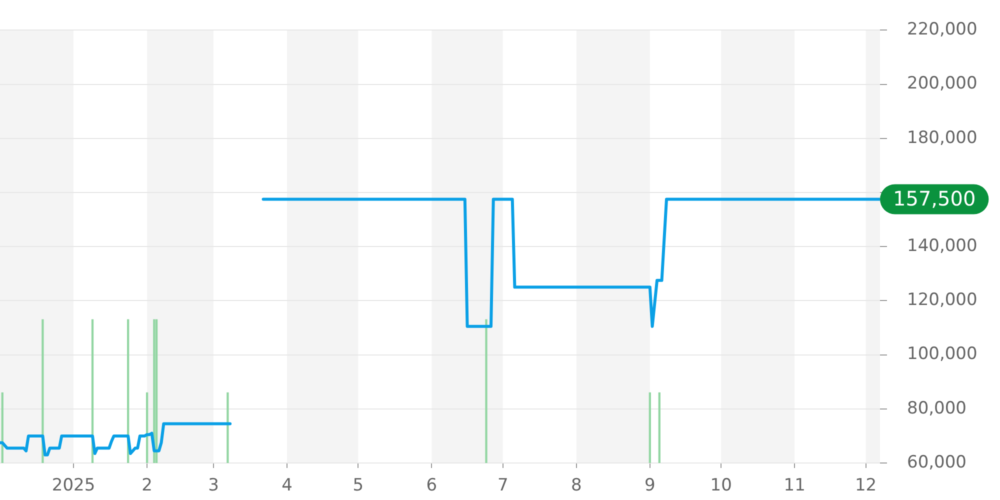 This screenshot has height=500, width=1000. I want to click on x-tick-label: 8, so click(576, 486).